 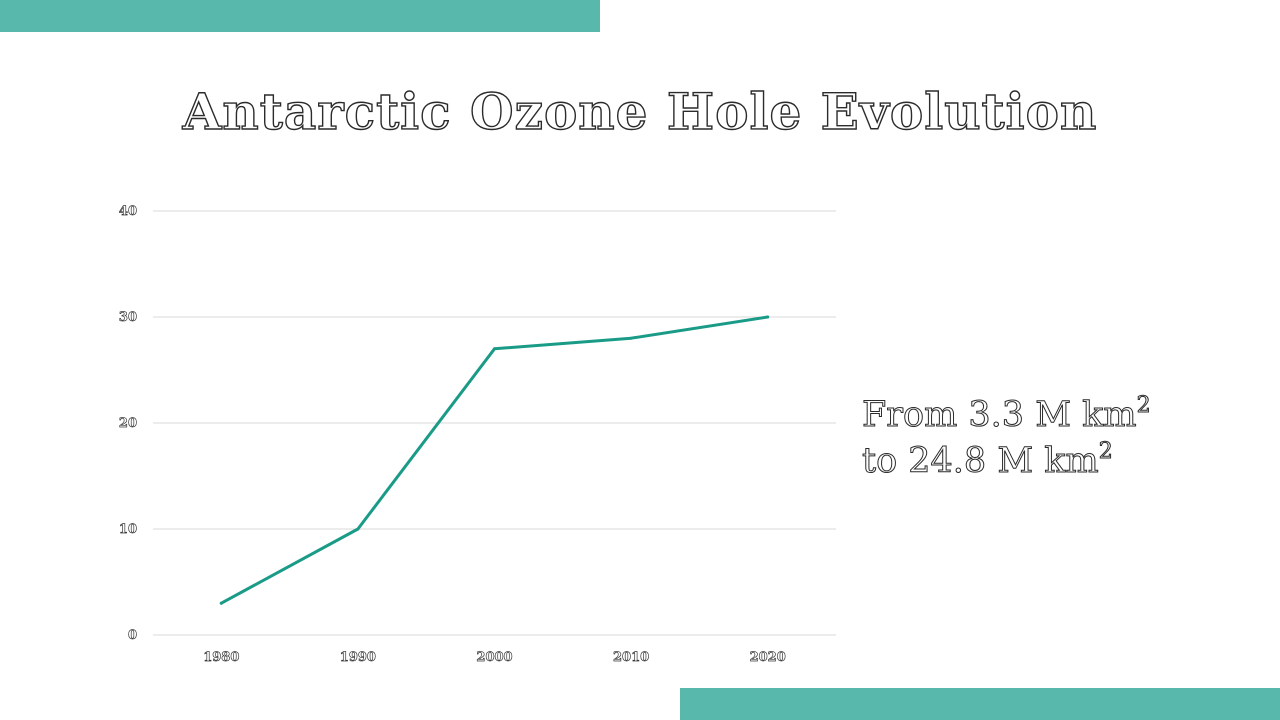 What do you see at coordinates (358, 657) in the screenshot?
I see `x-tick-label-1990: 1990` at bounding box center [358, 657].